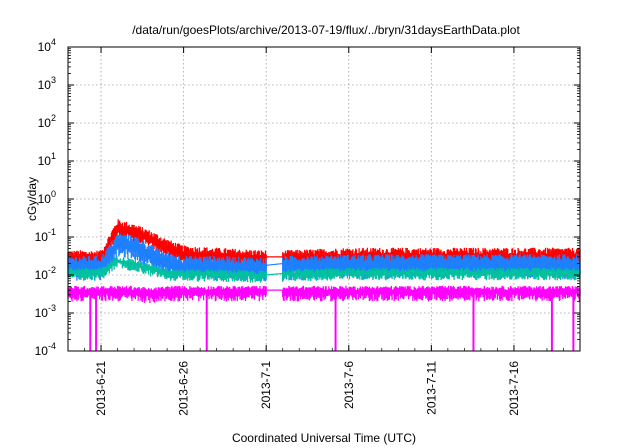 Image resolution: width=640 pixels, height=448 pixels. I want to click on x-tick-label: 2013-6-21, so click(101, 388).